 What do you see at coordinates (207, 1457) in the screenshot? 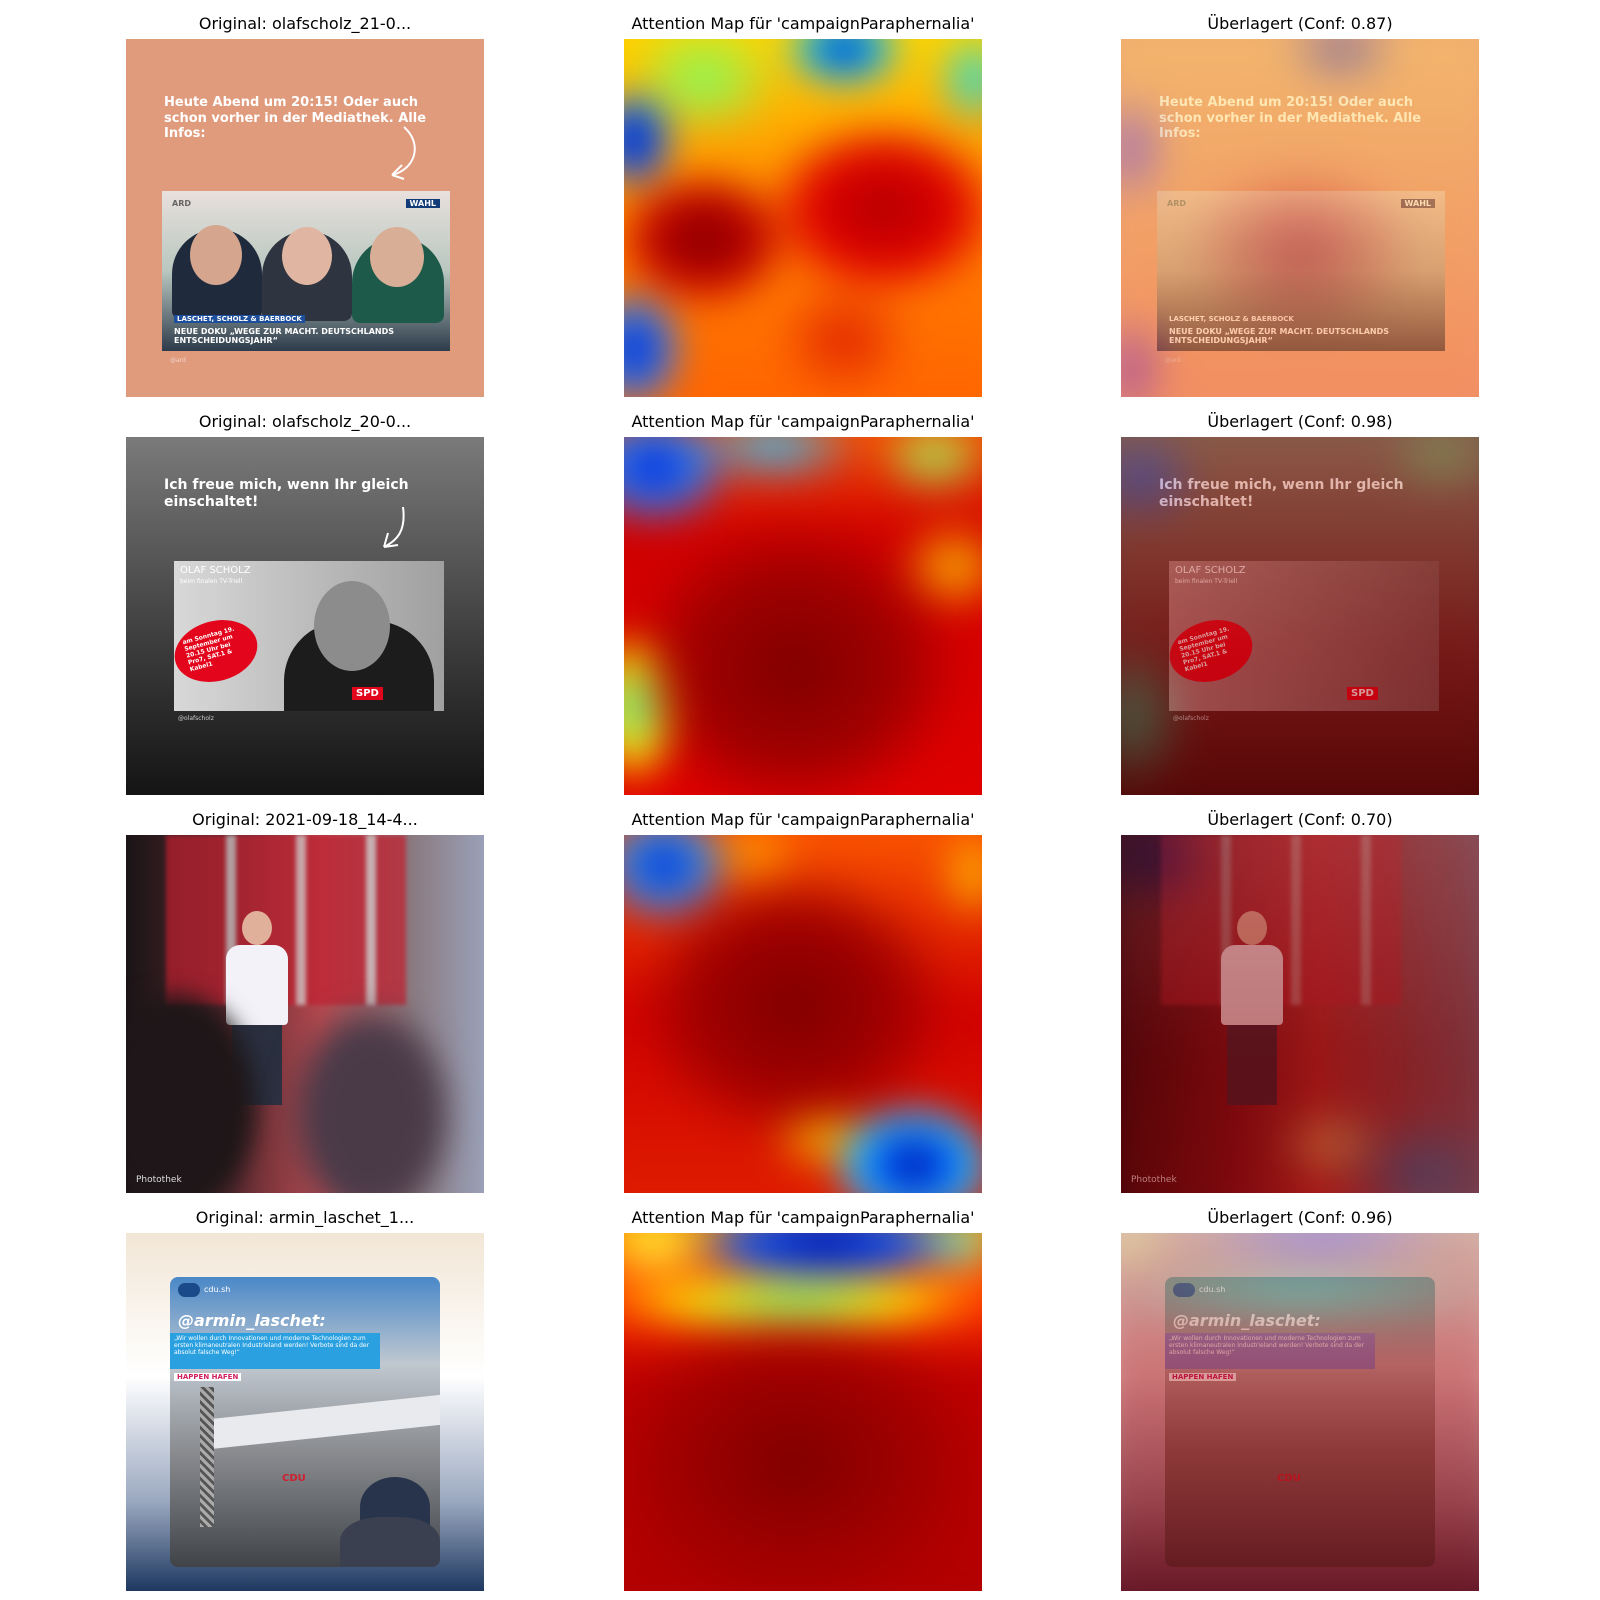
I see `stage-truss` at bounding box center [207, 1457].